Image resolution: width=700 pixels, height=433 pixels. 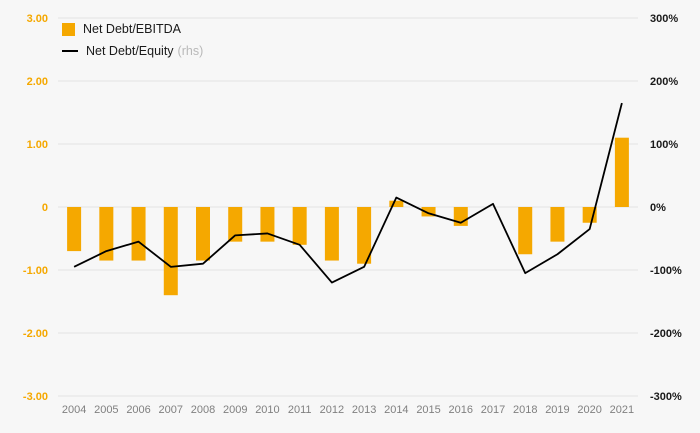 I want to click on right-axis-tick: 0%, so click(x=658, y=208).